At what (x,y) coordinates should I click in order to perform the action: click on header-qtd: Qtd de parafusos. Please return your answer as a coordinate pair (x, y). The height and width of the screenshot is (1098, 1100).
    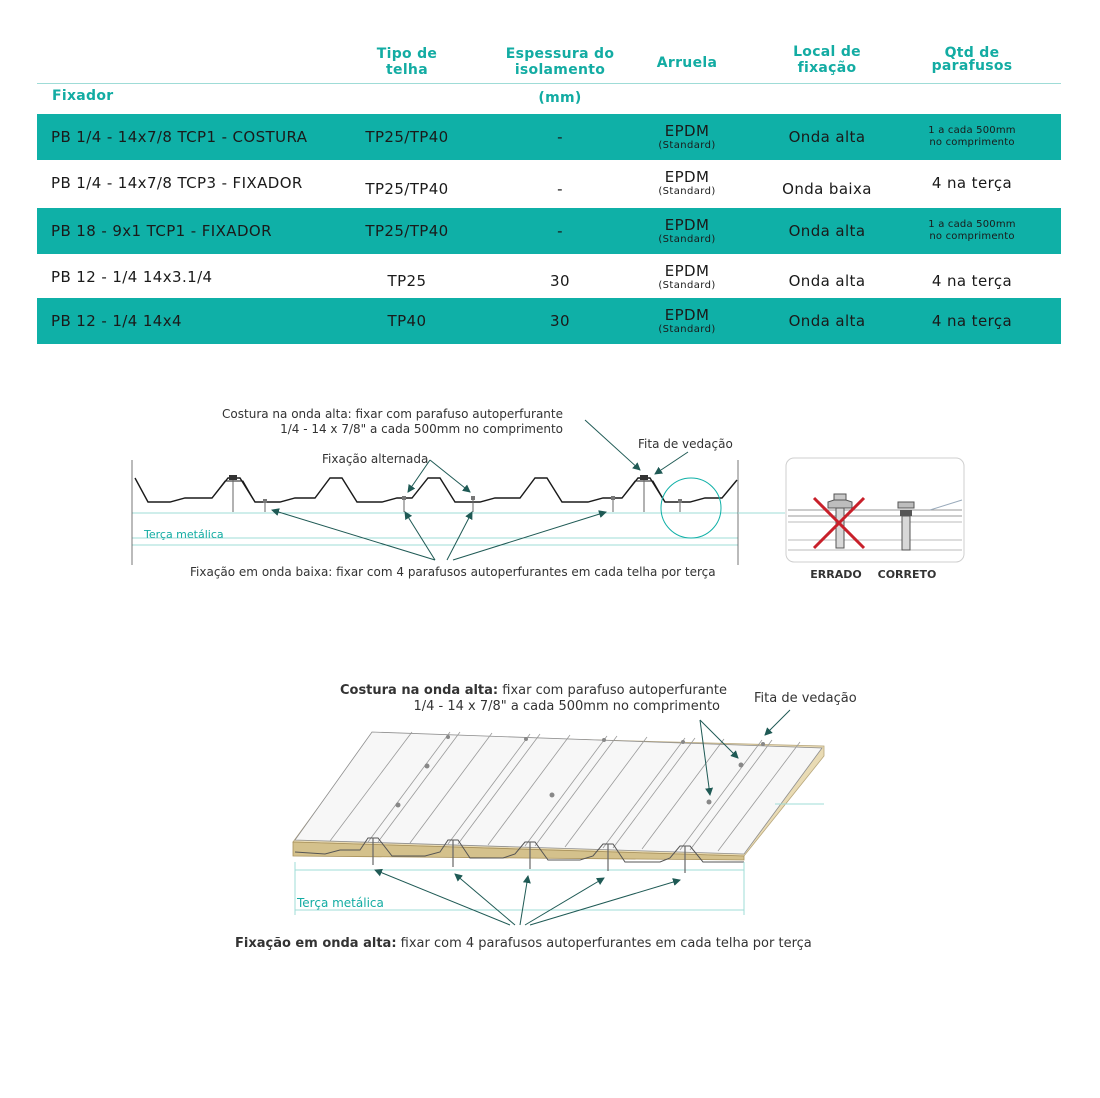
    Looking at the image, I should click on (972, 59).